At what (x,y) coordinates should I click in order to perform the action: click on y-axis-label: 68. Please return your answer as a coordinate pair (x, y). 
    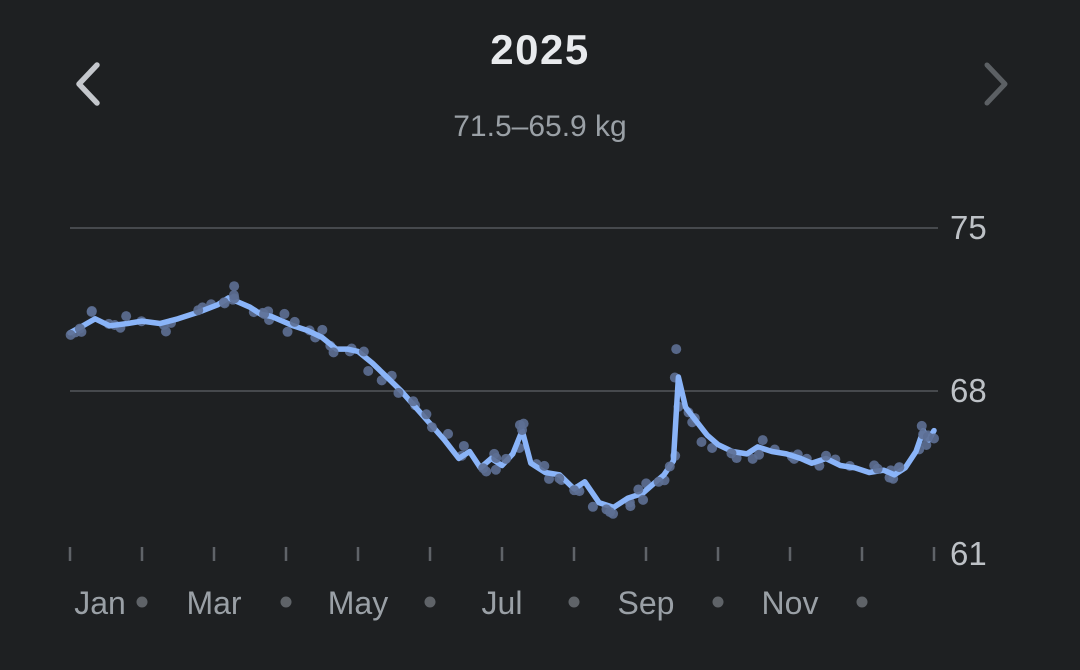
    Looking at the image, I should click on (968, 390).